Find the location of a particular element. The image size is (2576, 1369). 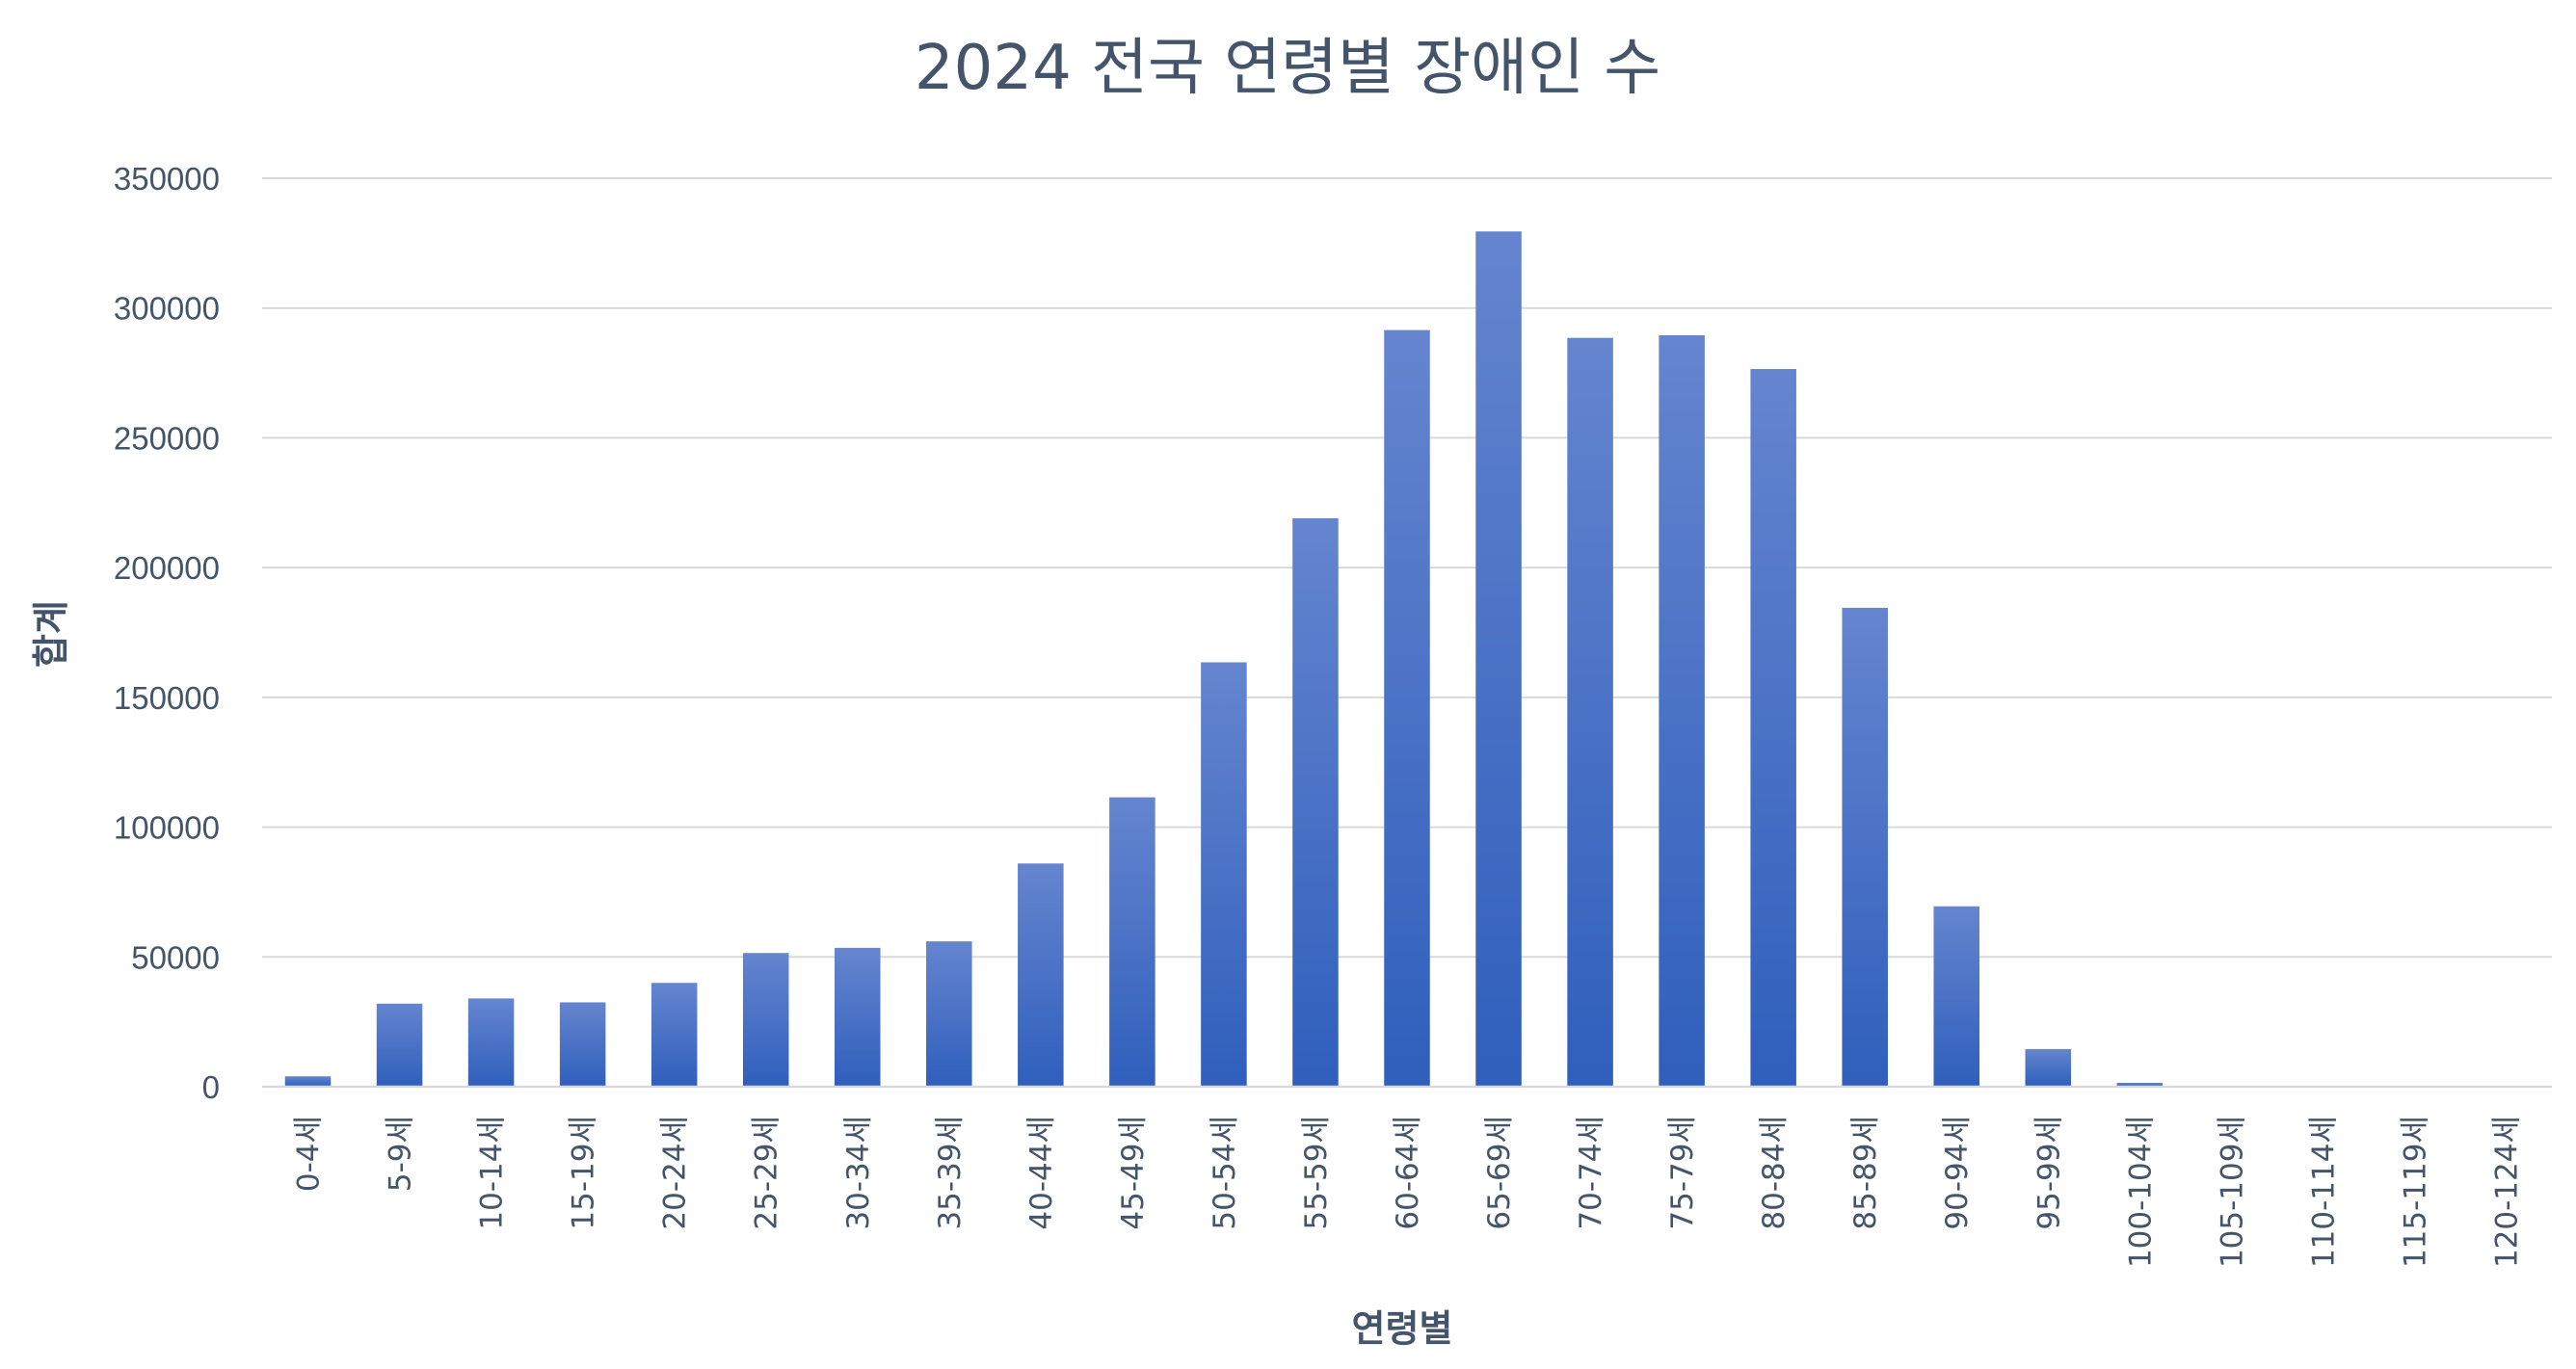

bar-15-19세 is located at coordinates (582, 1044).